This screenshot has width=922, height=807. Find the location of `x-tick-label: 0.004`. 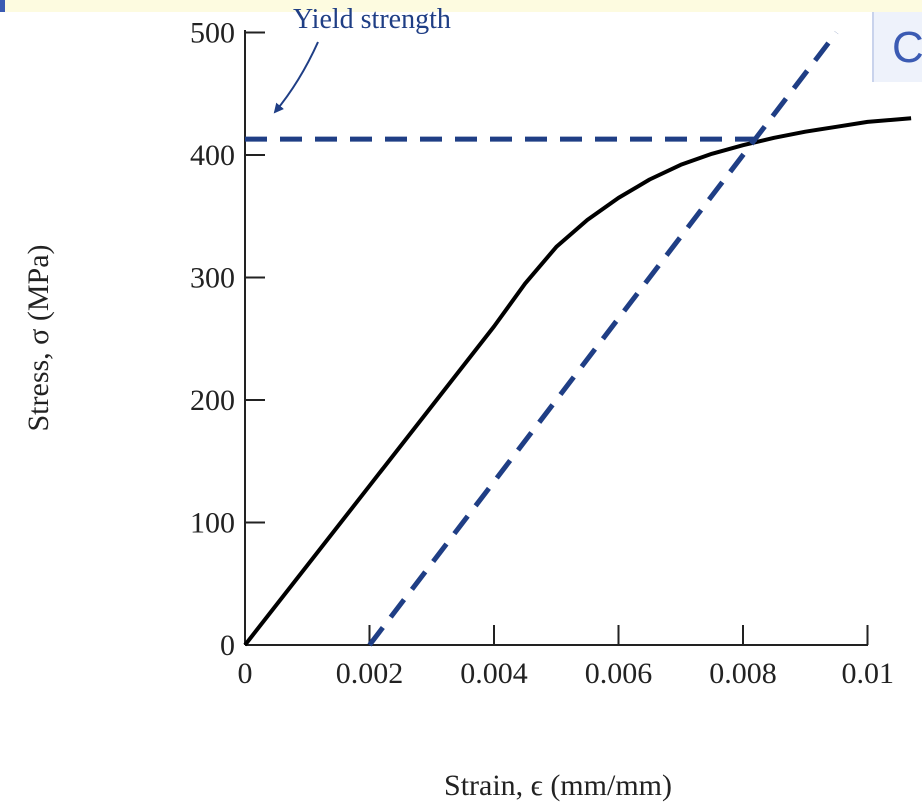

x-tick-label: 0.004 is located at coordinates (494, 673).